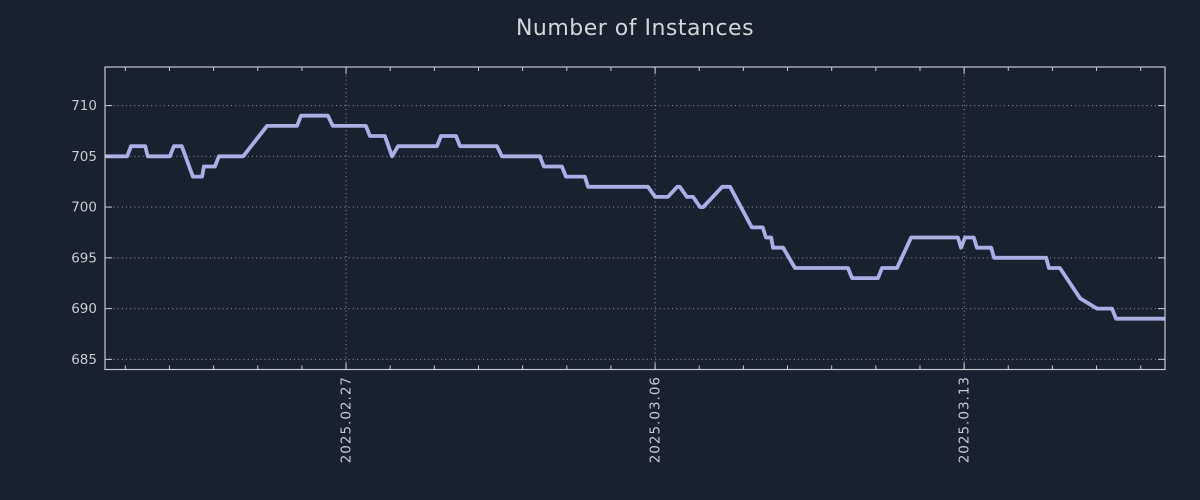 This screenshot has width=1200, height=500. Describe the element at coordinates (84, 309) in the screenshot. I see `y-tick-label: 690` at that location.